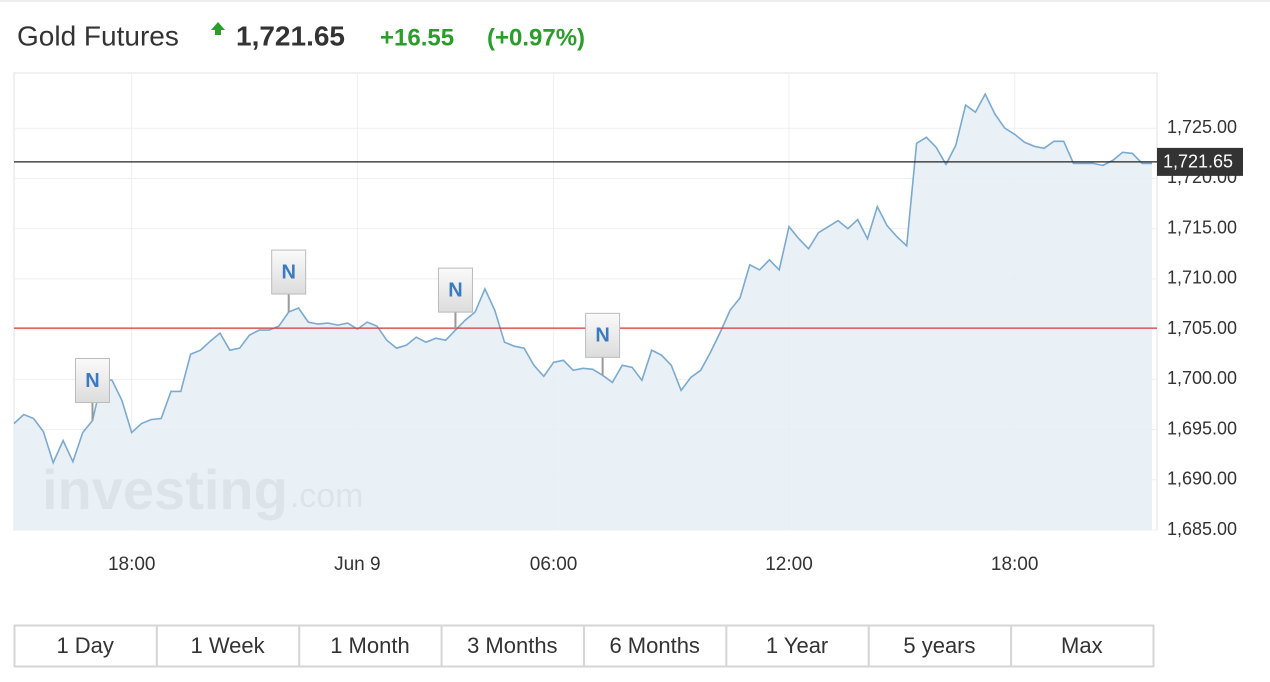  I want to click on range-button: 1 Day, so click(85, 646).